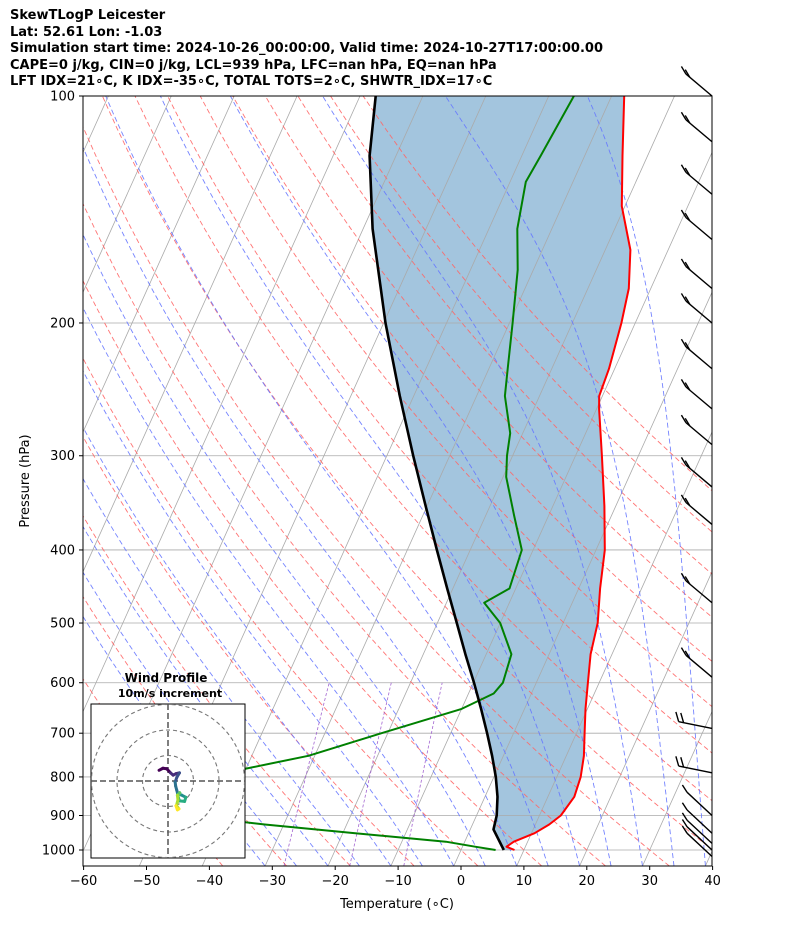 The height and width of the screenshot is (937, 794). Describe the element at coordinates (397, 881) in the screenshot. I see `x-tick-label: −10` at that location.